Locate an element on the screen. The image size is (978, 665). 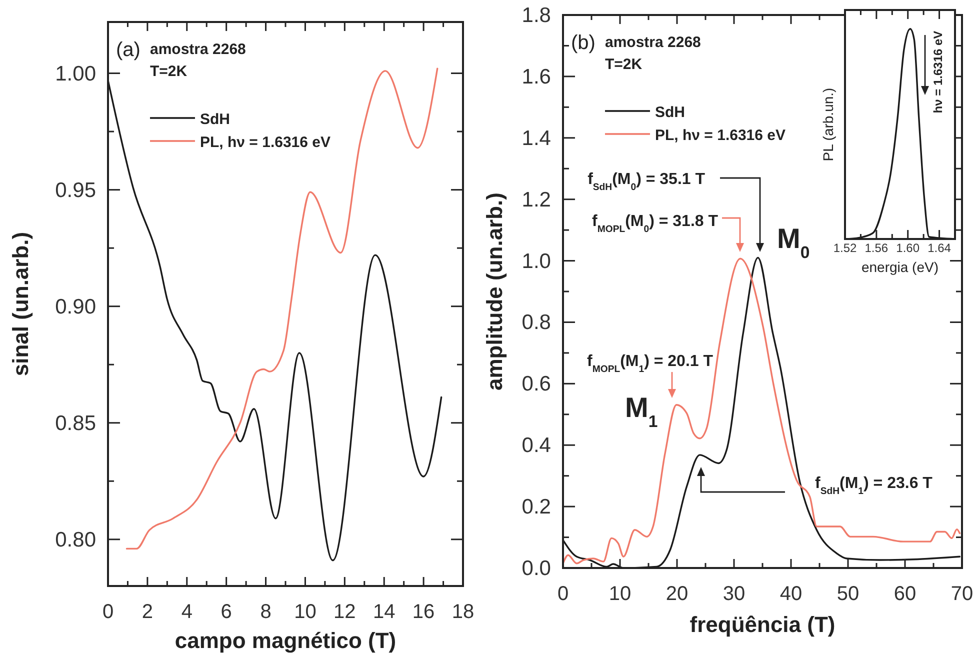
x-axis-title: campo magnético (T) is located at coordinates (285, 640).